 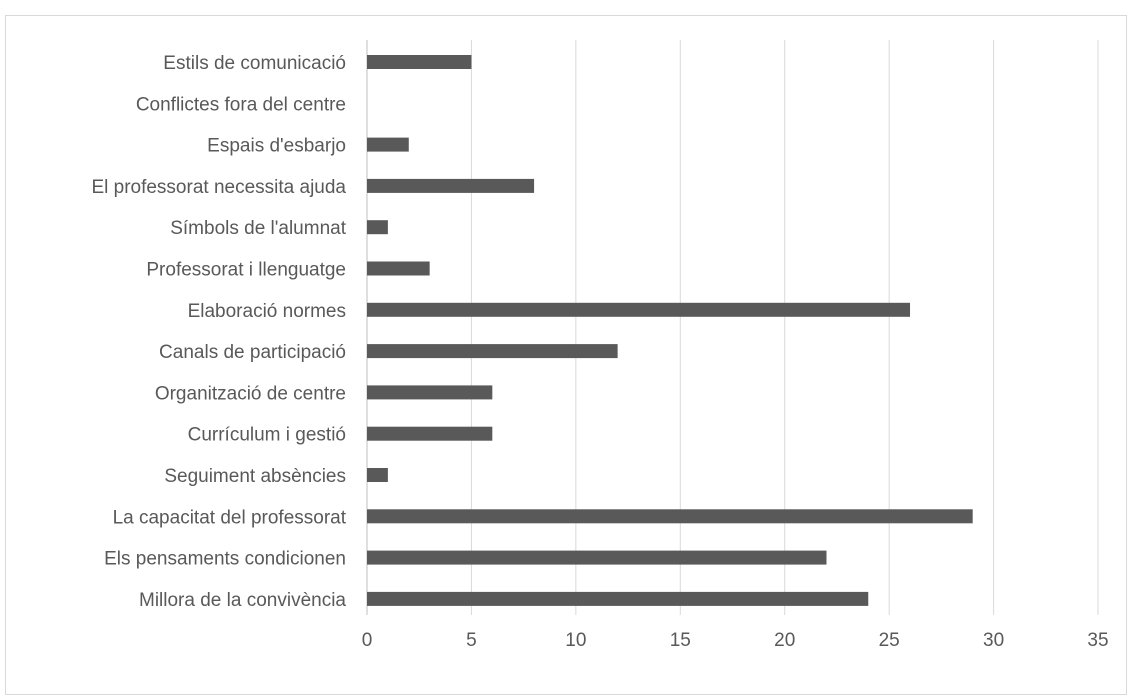 What do you see at coordinates (242, 600) in the screenshot?
I see `category-label: Millora de la convivència` at bounding box center [242, 600].